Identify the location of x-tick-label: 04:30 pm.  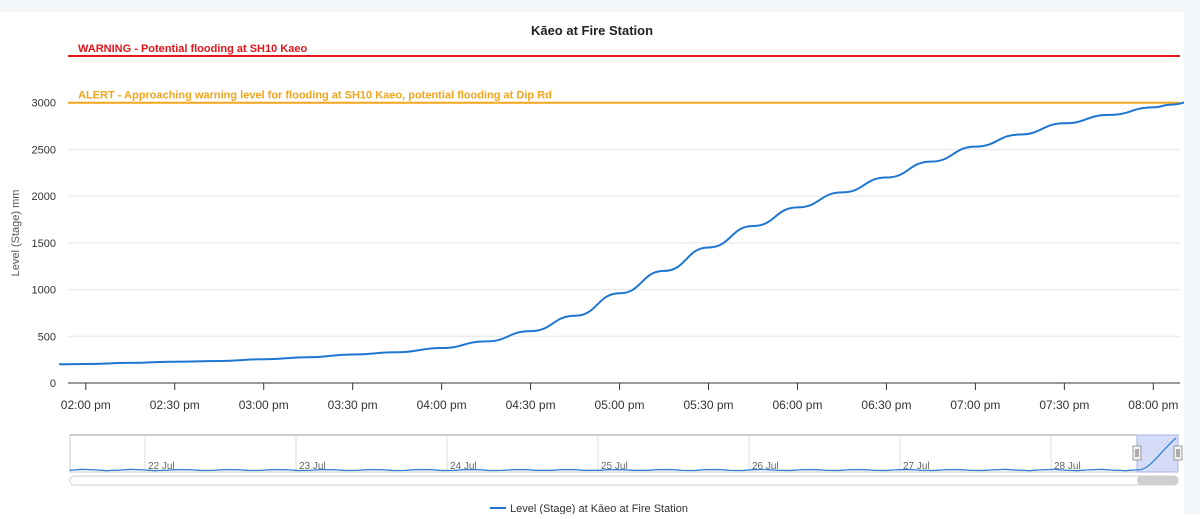
(531, 405).